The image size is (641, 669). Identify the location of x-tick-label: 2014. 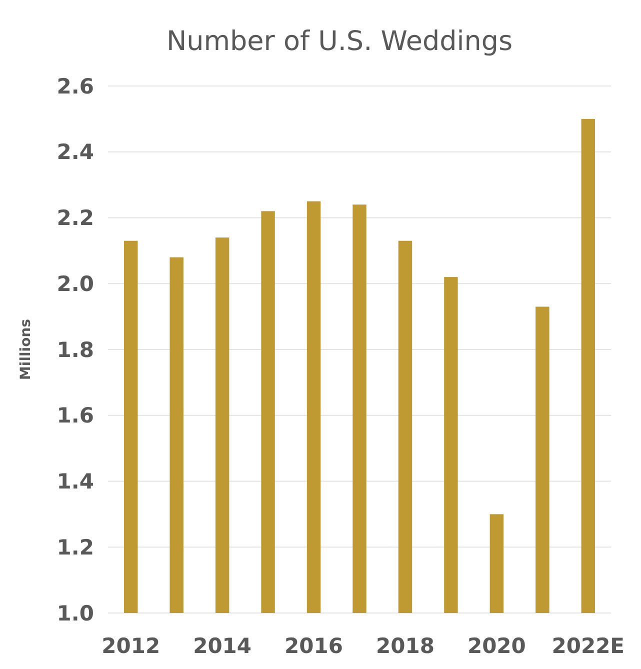
(222, 646).